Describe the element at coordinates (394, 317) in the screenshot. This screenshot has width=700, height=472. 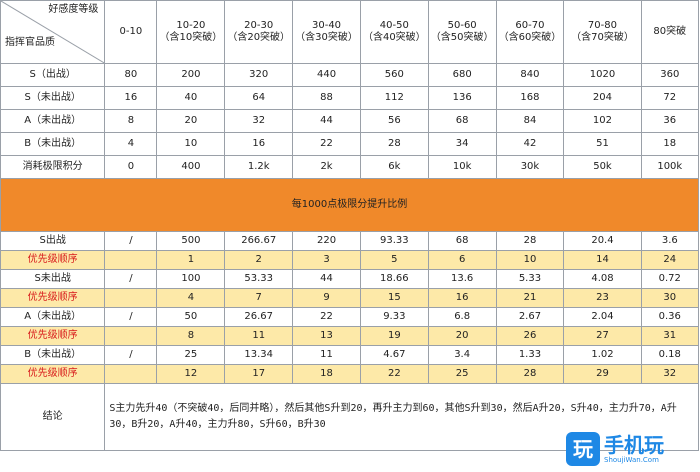
I see `table-cell: 9.33` at that location.